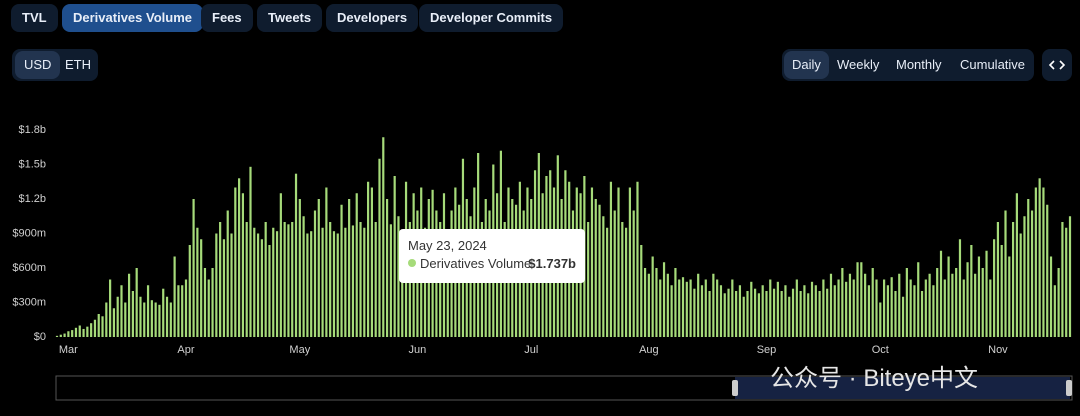 The height and width of the screenshot is (416, 1080). Describe the element at coordinates (993, 64) in the screenshot. I see `period-button: Cumulative` at that location.